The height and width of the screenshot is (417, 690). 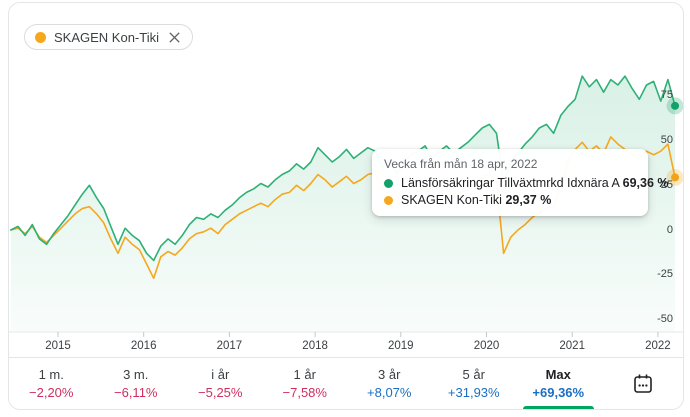 I want to click on y-tick-label: 50, so click(x=666, y=140).